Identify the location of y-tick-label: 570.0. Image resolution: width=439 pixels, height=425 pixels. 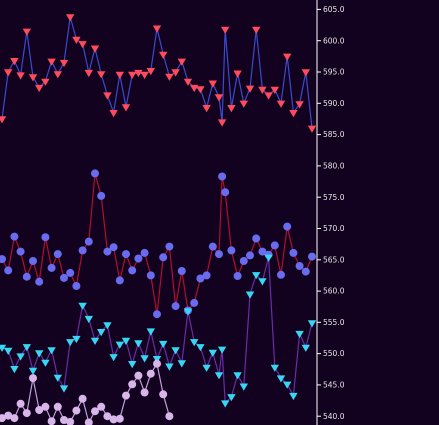
(334, 228).